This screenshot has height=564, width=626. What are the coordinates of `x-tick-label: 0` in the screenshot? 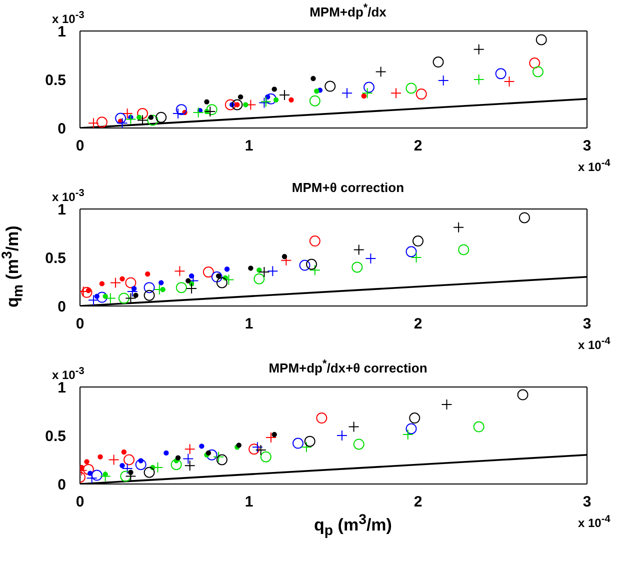 It's located at (80, 324).